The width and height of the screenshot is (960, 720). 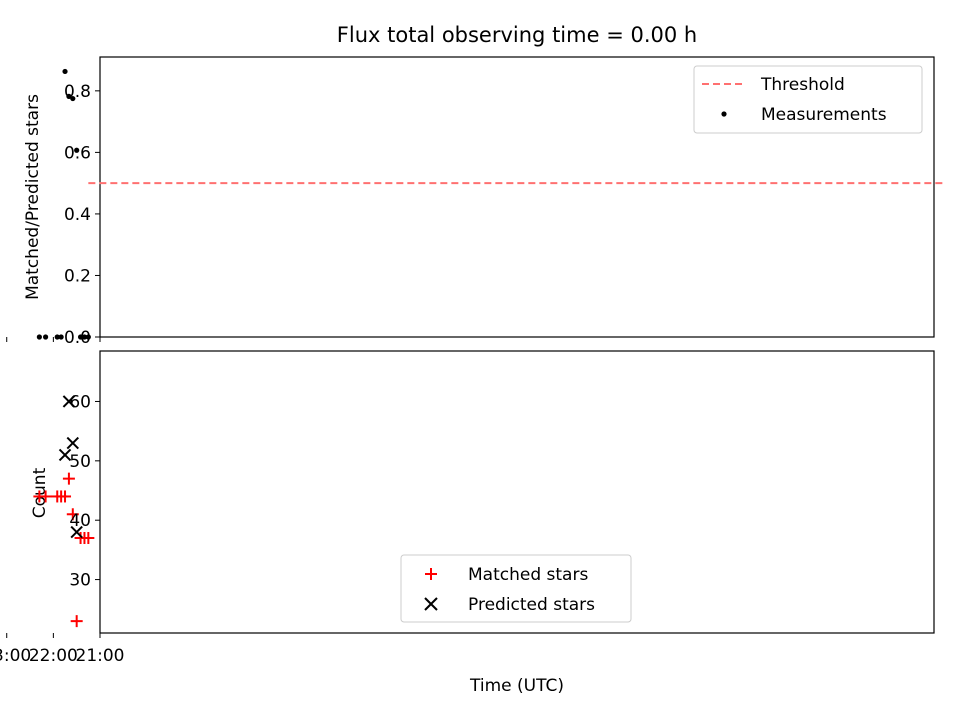 What do you see at coordinates (431, 574) in the screenshot?
I see `matched-stars-legend-swatch` at bounding box center [431, 574].